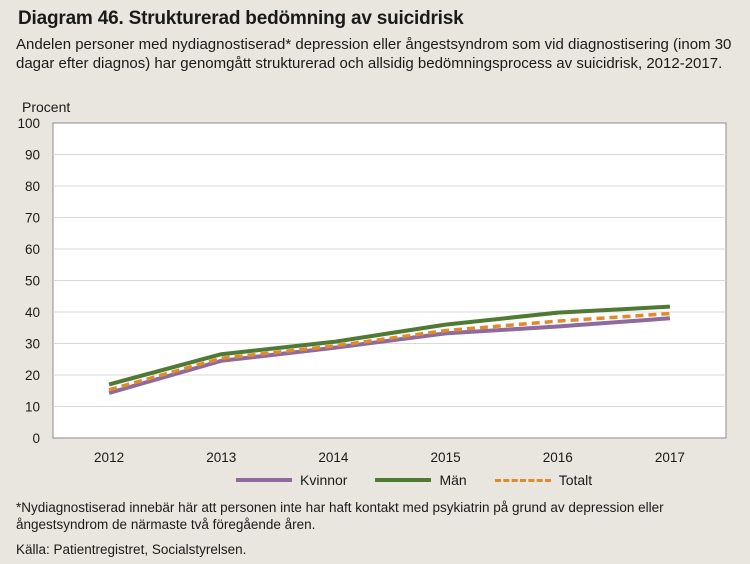  I want to click on x-axis-ticks: 2012 2013 2014 2015 2016 2017, so click(389, 457).